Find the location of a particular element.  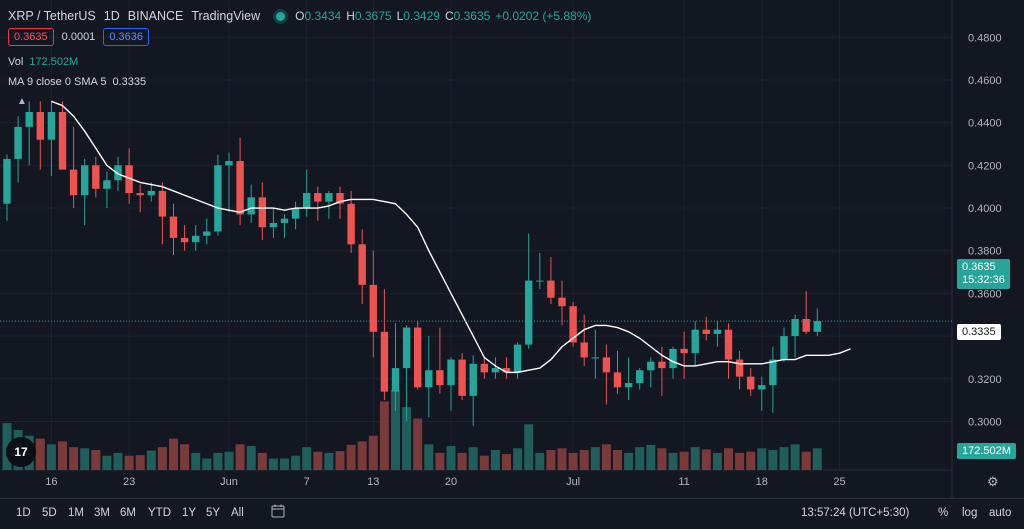

gear-icon: ⚙ is located at coordinates (993, 481).